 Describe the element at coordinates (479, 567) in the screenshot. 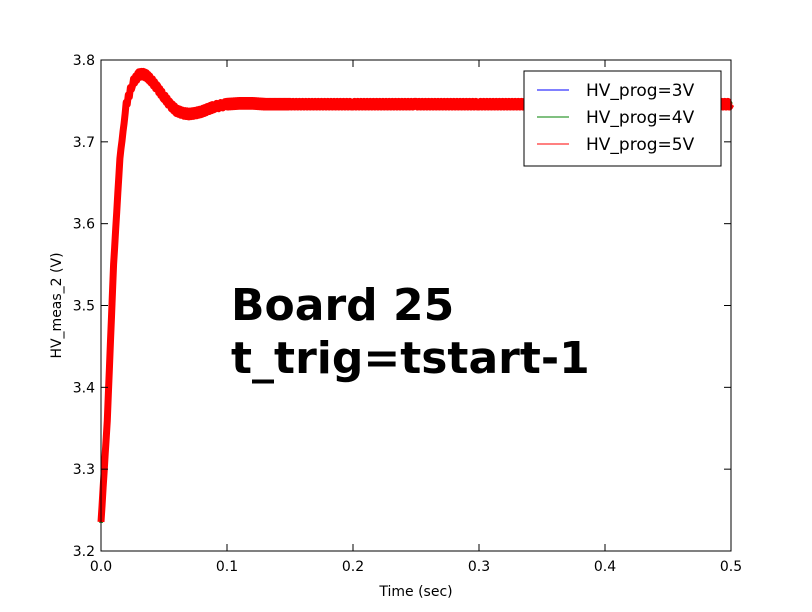

I see `x-tick-label: 0.3` at that location.